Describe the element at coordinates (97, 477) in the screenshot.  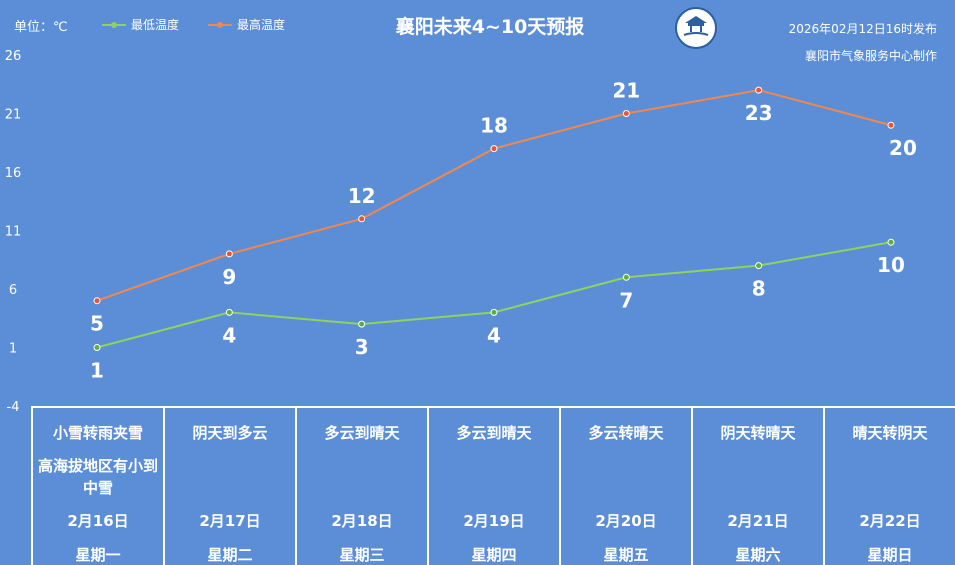
I see `weather-note: 高海拔地区有小到中雪` at that location.